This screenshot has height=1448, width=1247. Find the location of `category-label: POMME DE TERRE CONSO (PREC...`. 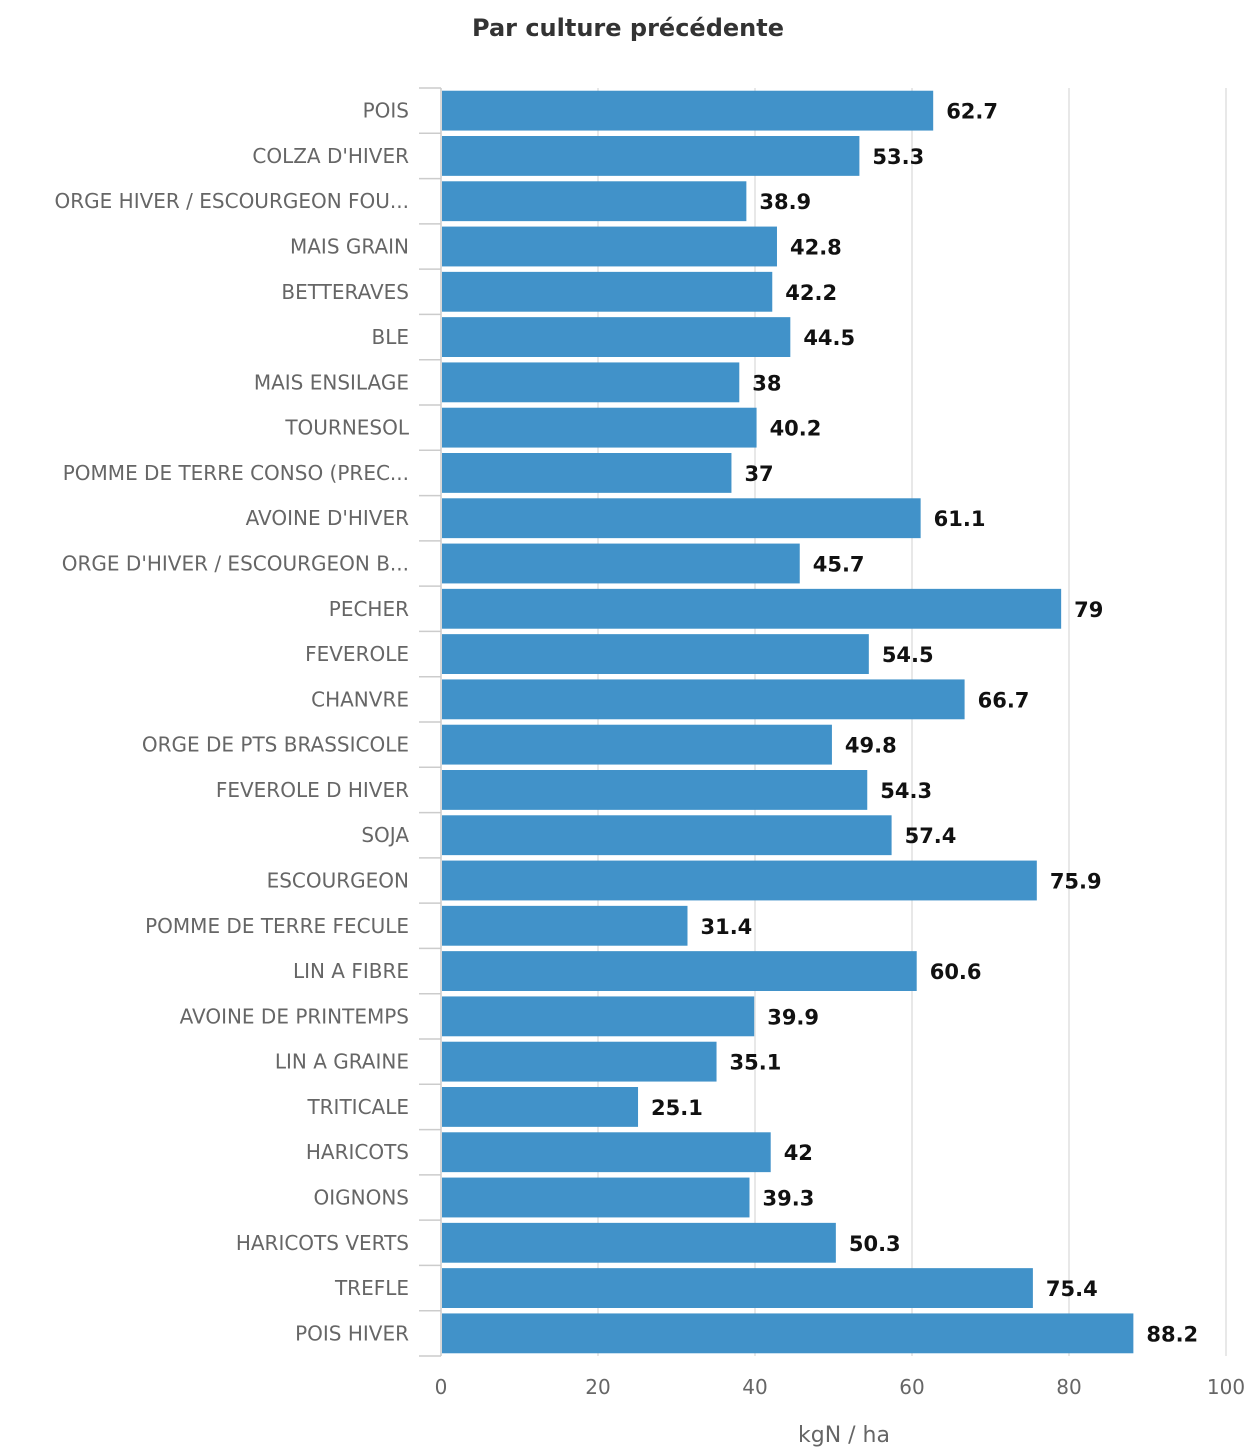

category-label: POMME DE TERRE CONSO (PREC... is located at coordinates (236, 473).